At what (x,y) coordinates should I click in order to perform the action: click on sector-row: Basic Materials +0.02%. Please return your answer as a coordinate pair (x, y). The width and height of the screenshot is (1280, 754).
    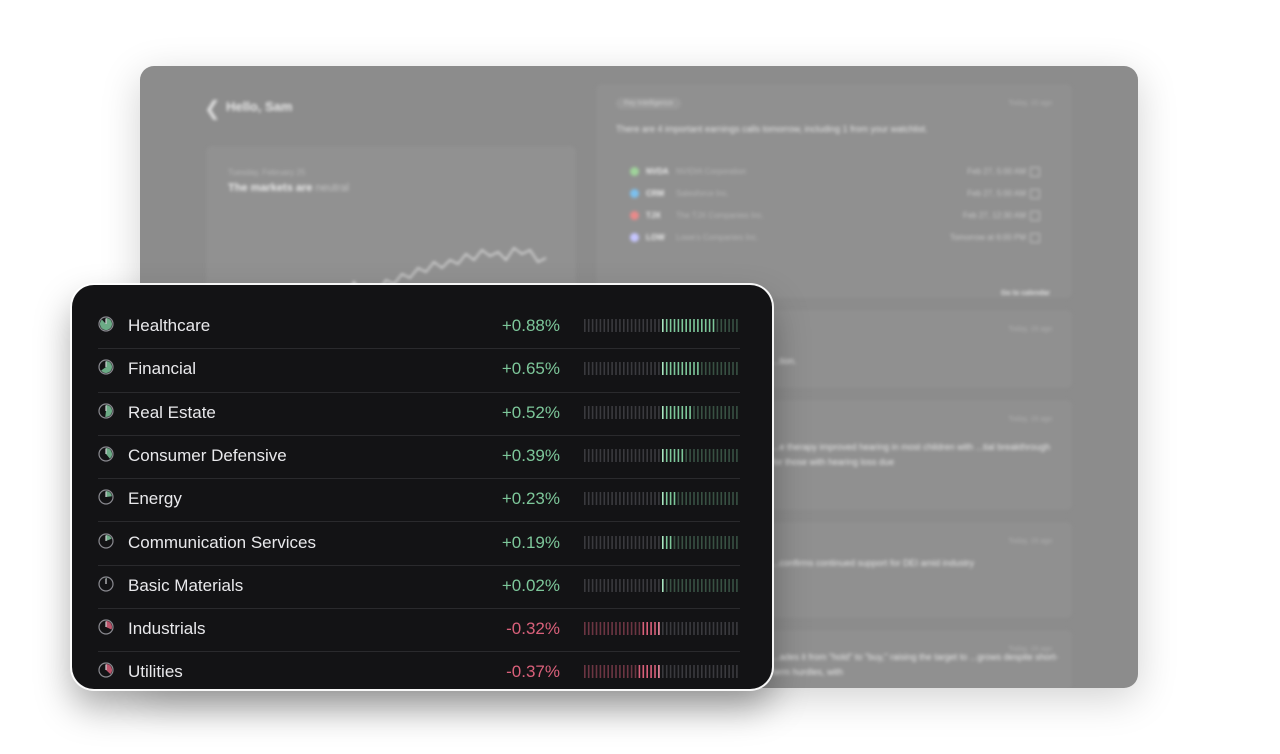
    Looking at the image, I should click on (419, 587).